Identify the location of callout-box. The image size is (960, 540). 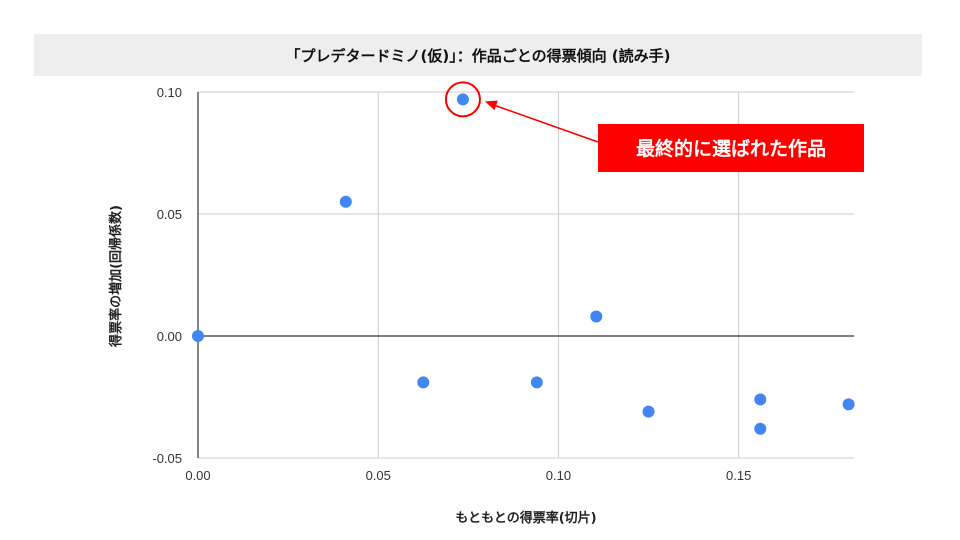
(731, 148).